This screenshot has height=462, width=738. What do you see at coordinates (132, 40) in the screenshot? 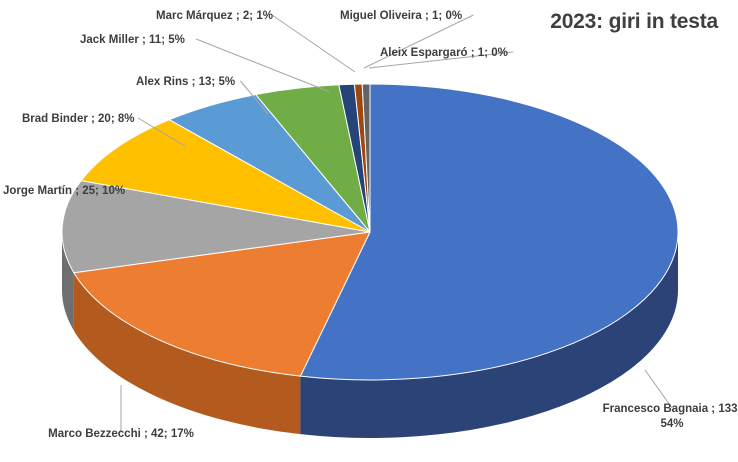
I see `data-label: Jack Miller ; 11; 5%` at bounding box center [132, 40].